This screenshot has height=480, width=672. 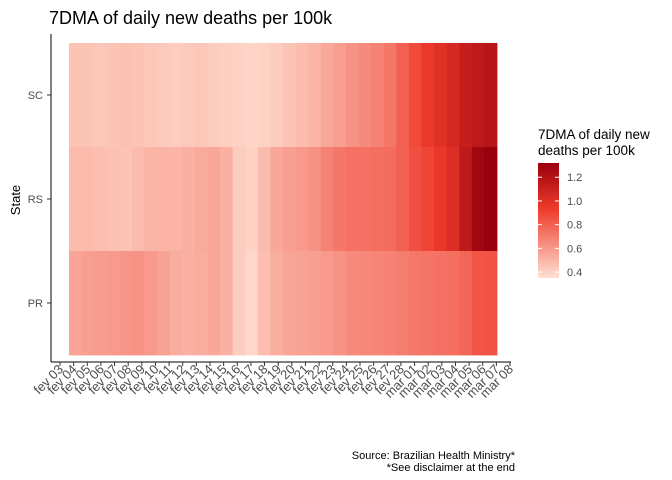 What do you see at coordinates (35, 200) in the screenshot?
I see `y-tick-label-rs: RS` at bounding box center [35, 200].